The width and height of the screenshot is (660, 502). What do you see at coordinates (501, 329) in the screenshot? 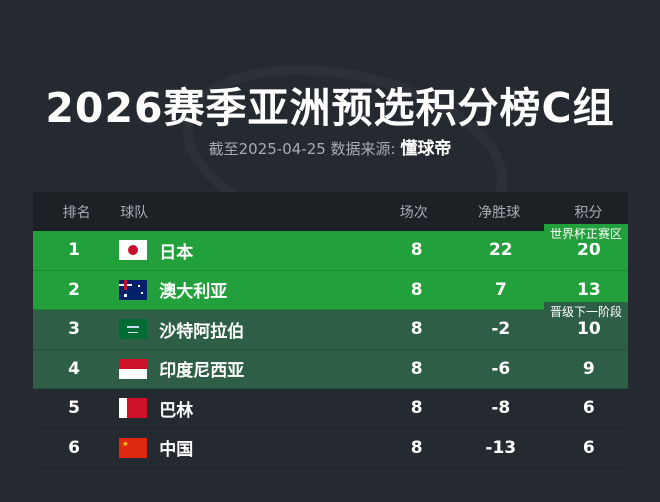
I see `goal-difference: -2` at bounding box center [501, 329].